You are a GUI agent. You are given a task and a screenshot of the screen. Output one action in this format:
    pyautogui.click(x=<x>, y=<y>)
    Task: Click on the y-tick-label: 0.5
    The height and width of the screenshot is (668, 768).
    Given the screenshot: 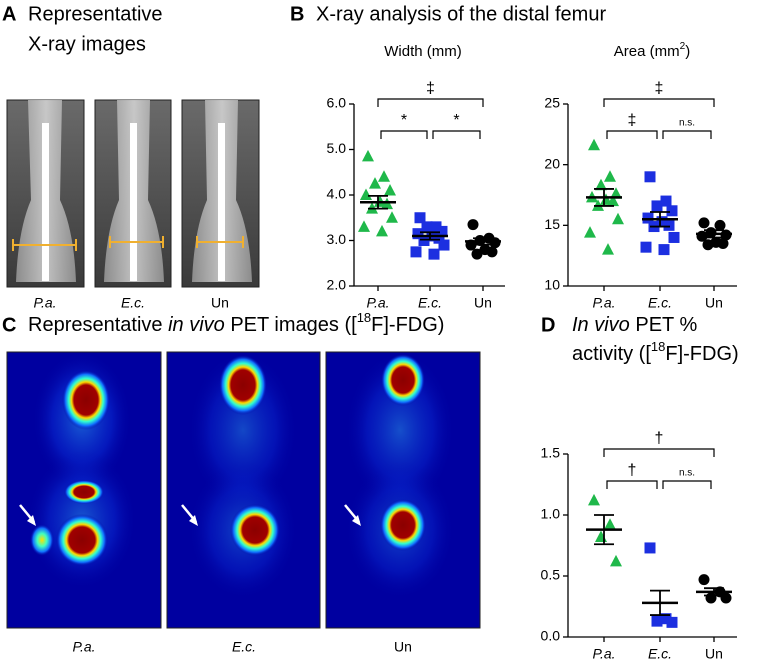 What is the action you would take?
    pyautogui.click(x=551, y=575)
    